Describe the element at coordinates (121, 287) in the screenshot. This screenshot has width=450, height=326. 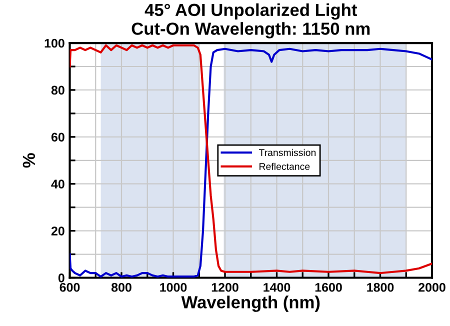
I see `x-tick-label: 800` at that location.